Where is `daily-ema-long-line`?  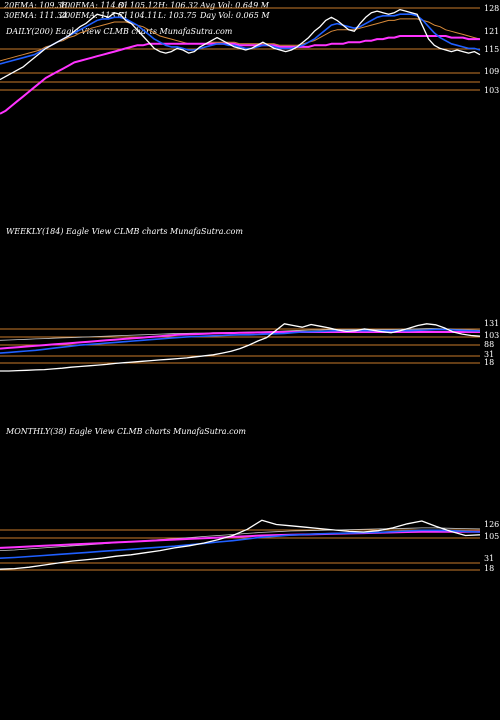
daily-ema-long-line is located at coordinates (240, 75).